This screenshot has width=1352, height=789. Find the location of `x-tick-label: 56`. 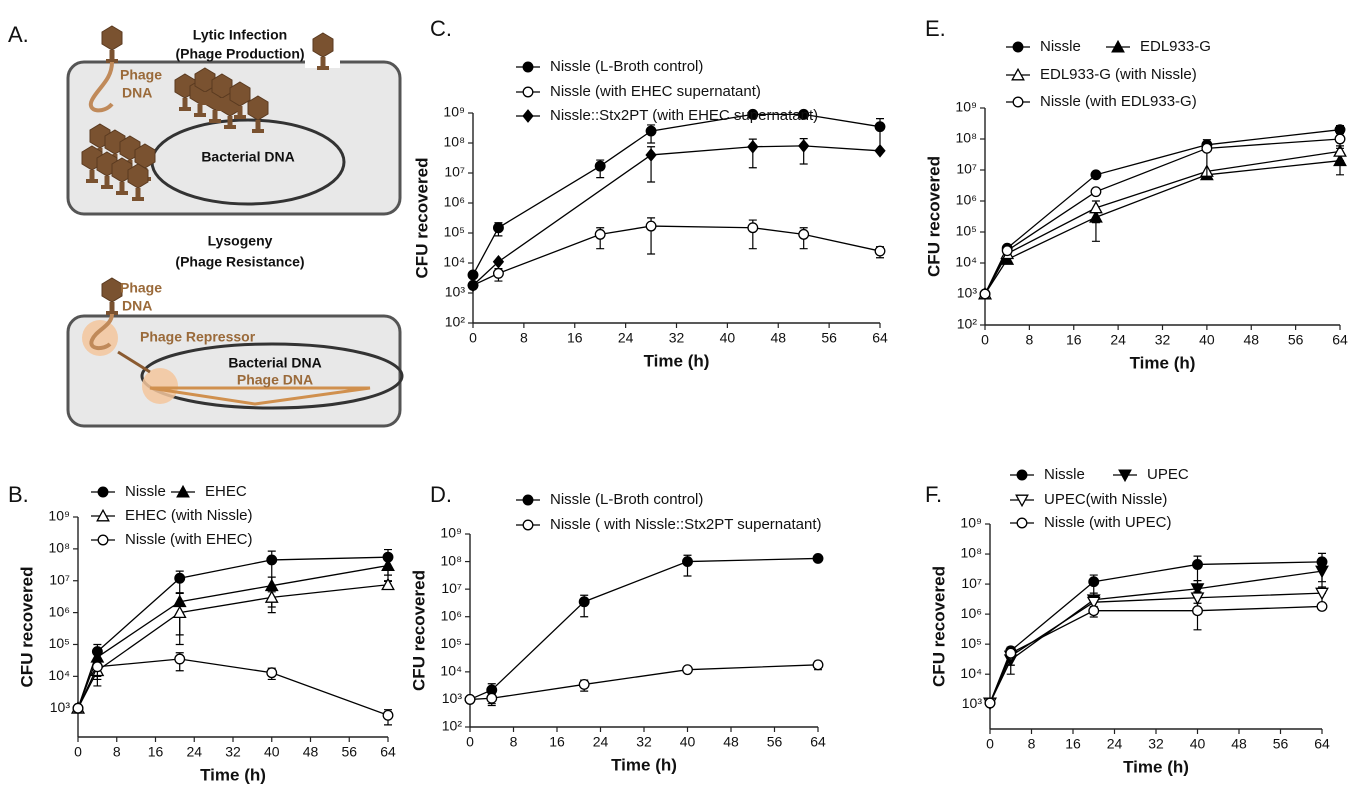

x-tick-label: 56 is located at coordinates (829, 338).